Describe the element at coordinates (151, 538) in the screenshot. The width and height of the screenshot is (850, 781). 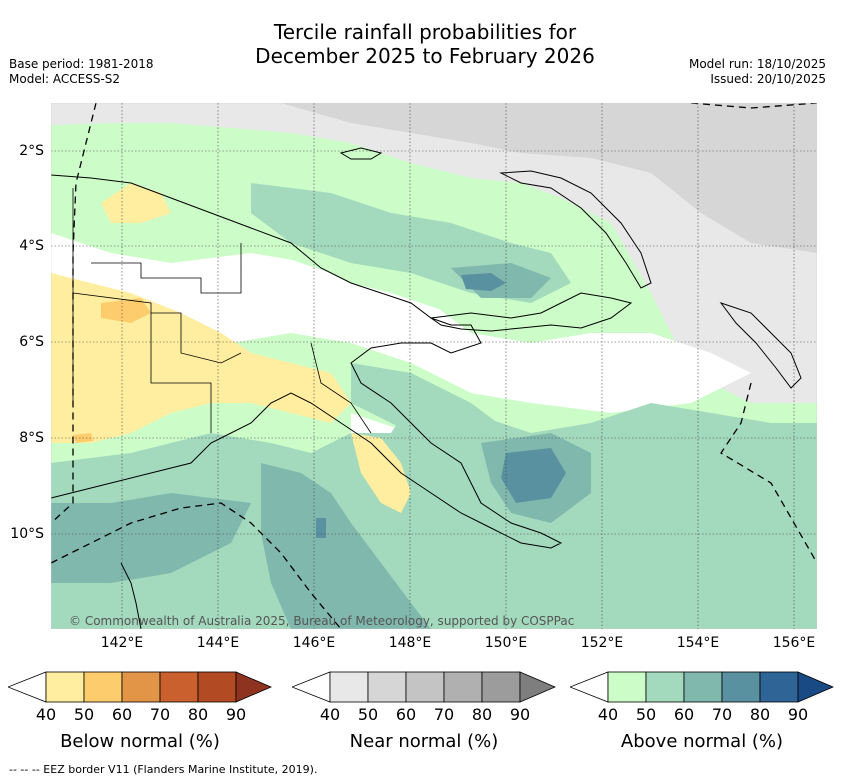
I see `above-normal-60-zone-west` at that location.